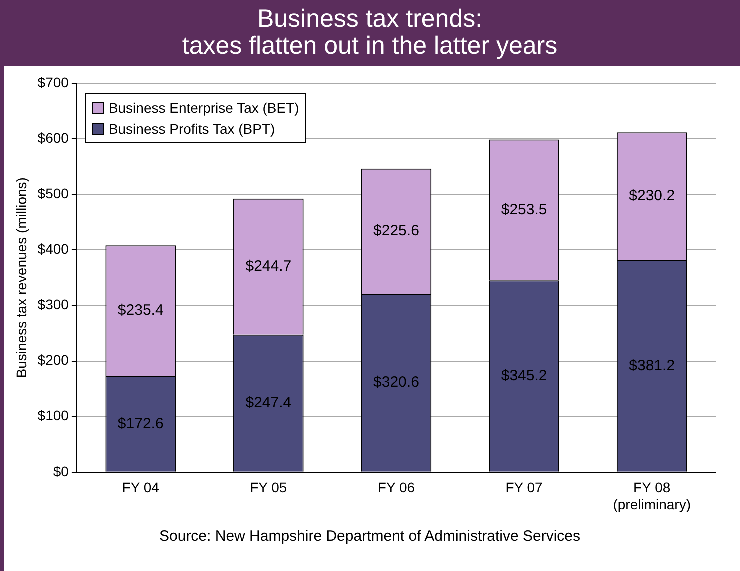 The width and height of the screenshot is (740, 571). Describe the element at coordinates (524, 209) in the screenshot. I see `data-label: $253.5` at that location.